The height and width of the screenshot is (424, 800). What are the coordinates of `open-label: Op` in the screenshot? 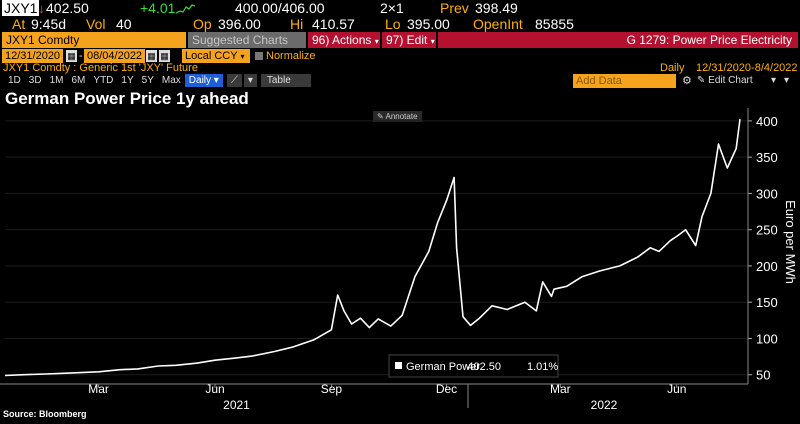 It's located at (202, 24).